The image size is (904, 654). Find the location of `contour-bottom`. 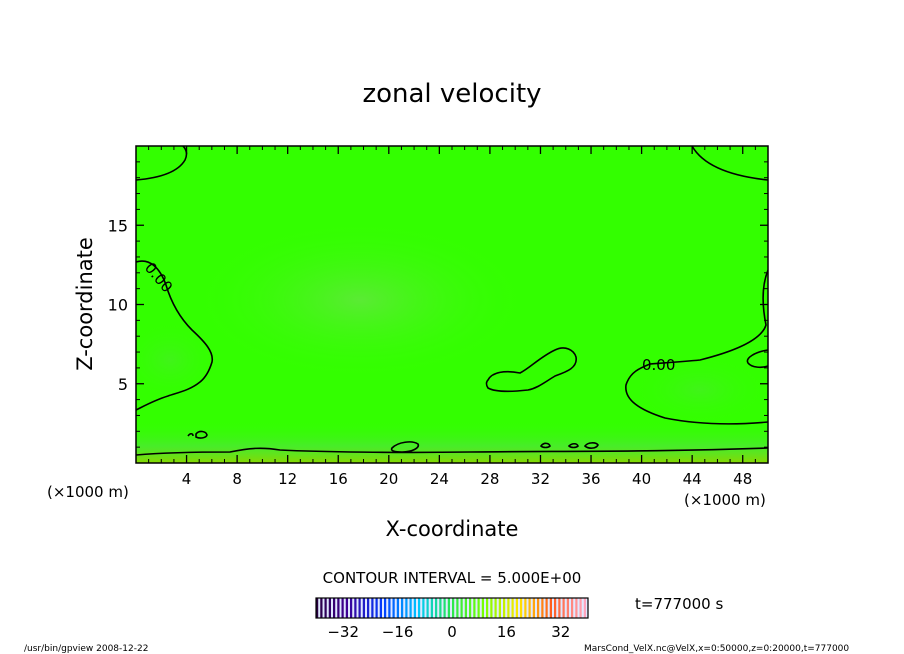

contour-bottom is located at coordinates (452, 451).